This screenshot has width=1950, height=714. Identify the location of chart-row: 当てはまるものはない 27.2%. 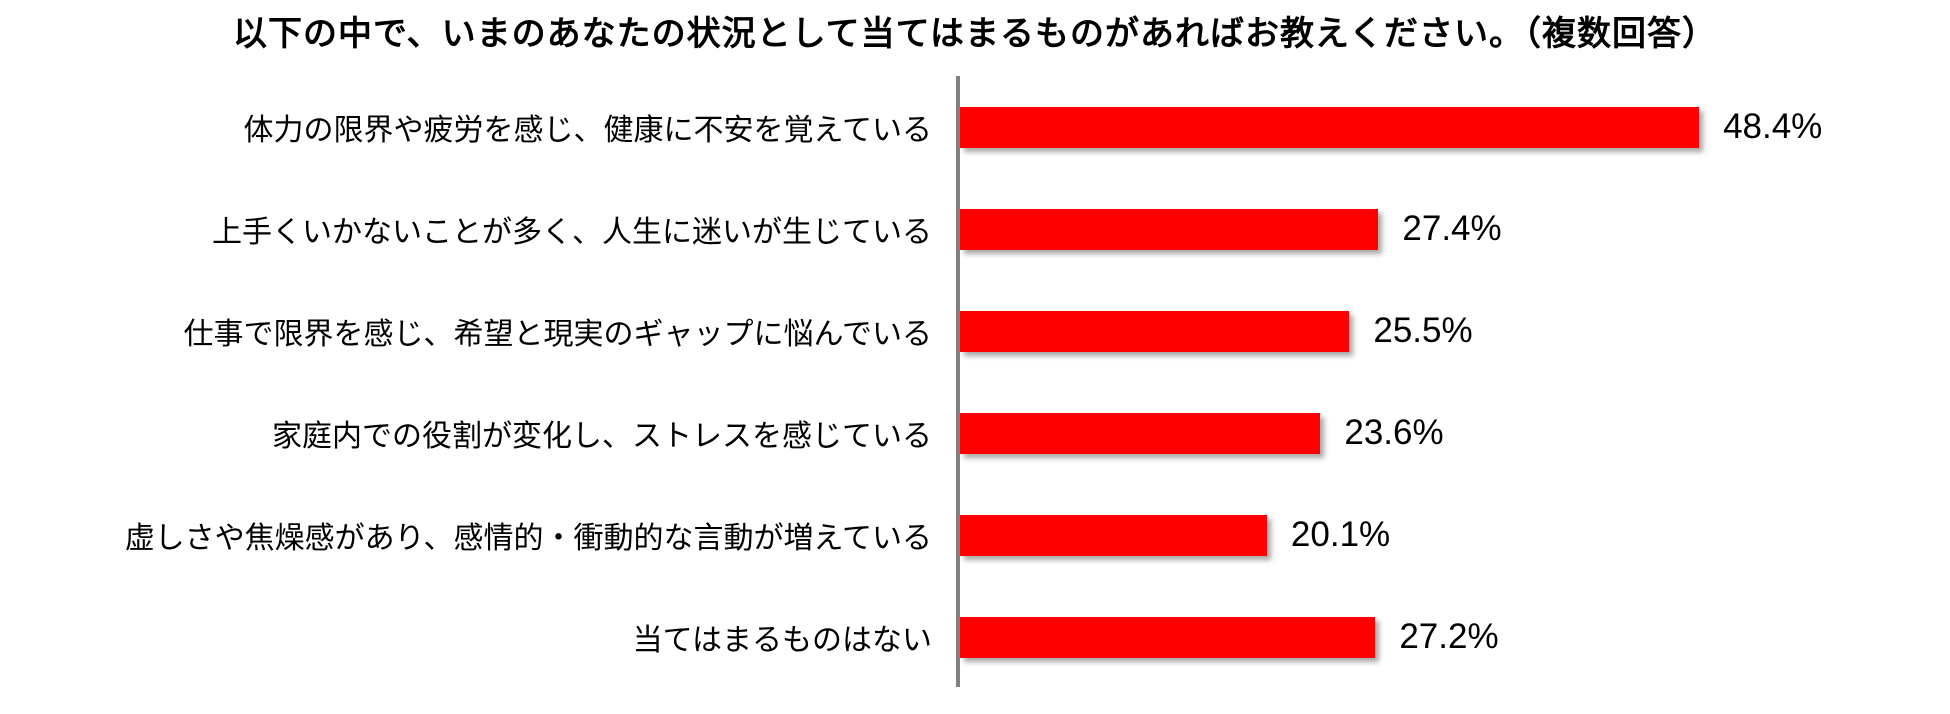
(975, 637).